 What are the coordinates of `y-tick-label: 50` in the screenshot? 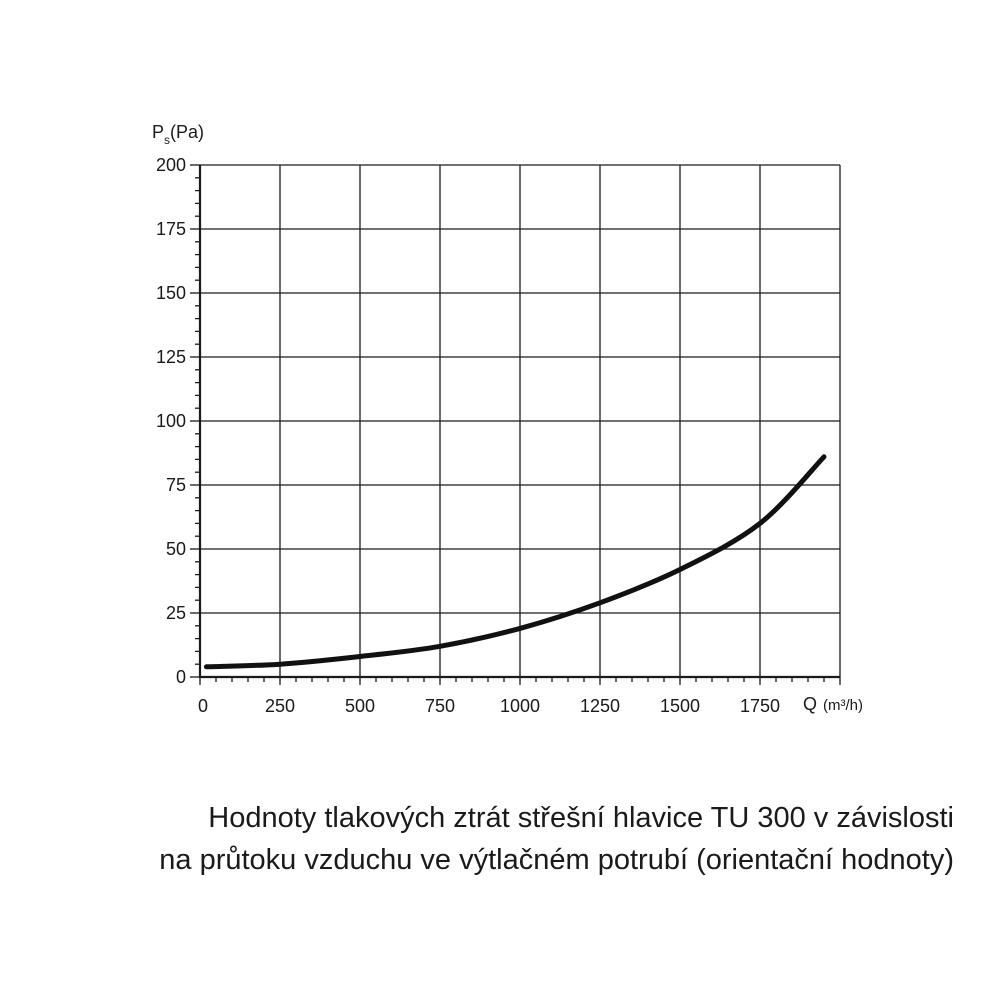 It's located at (176, 549).